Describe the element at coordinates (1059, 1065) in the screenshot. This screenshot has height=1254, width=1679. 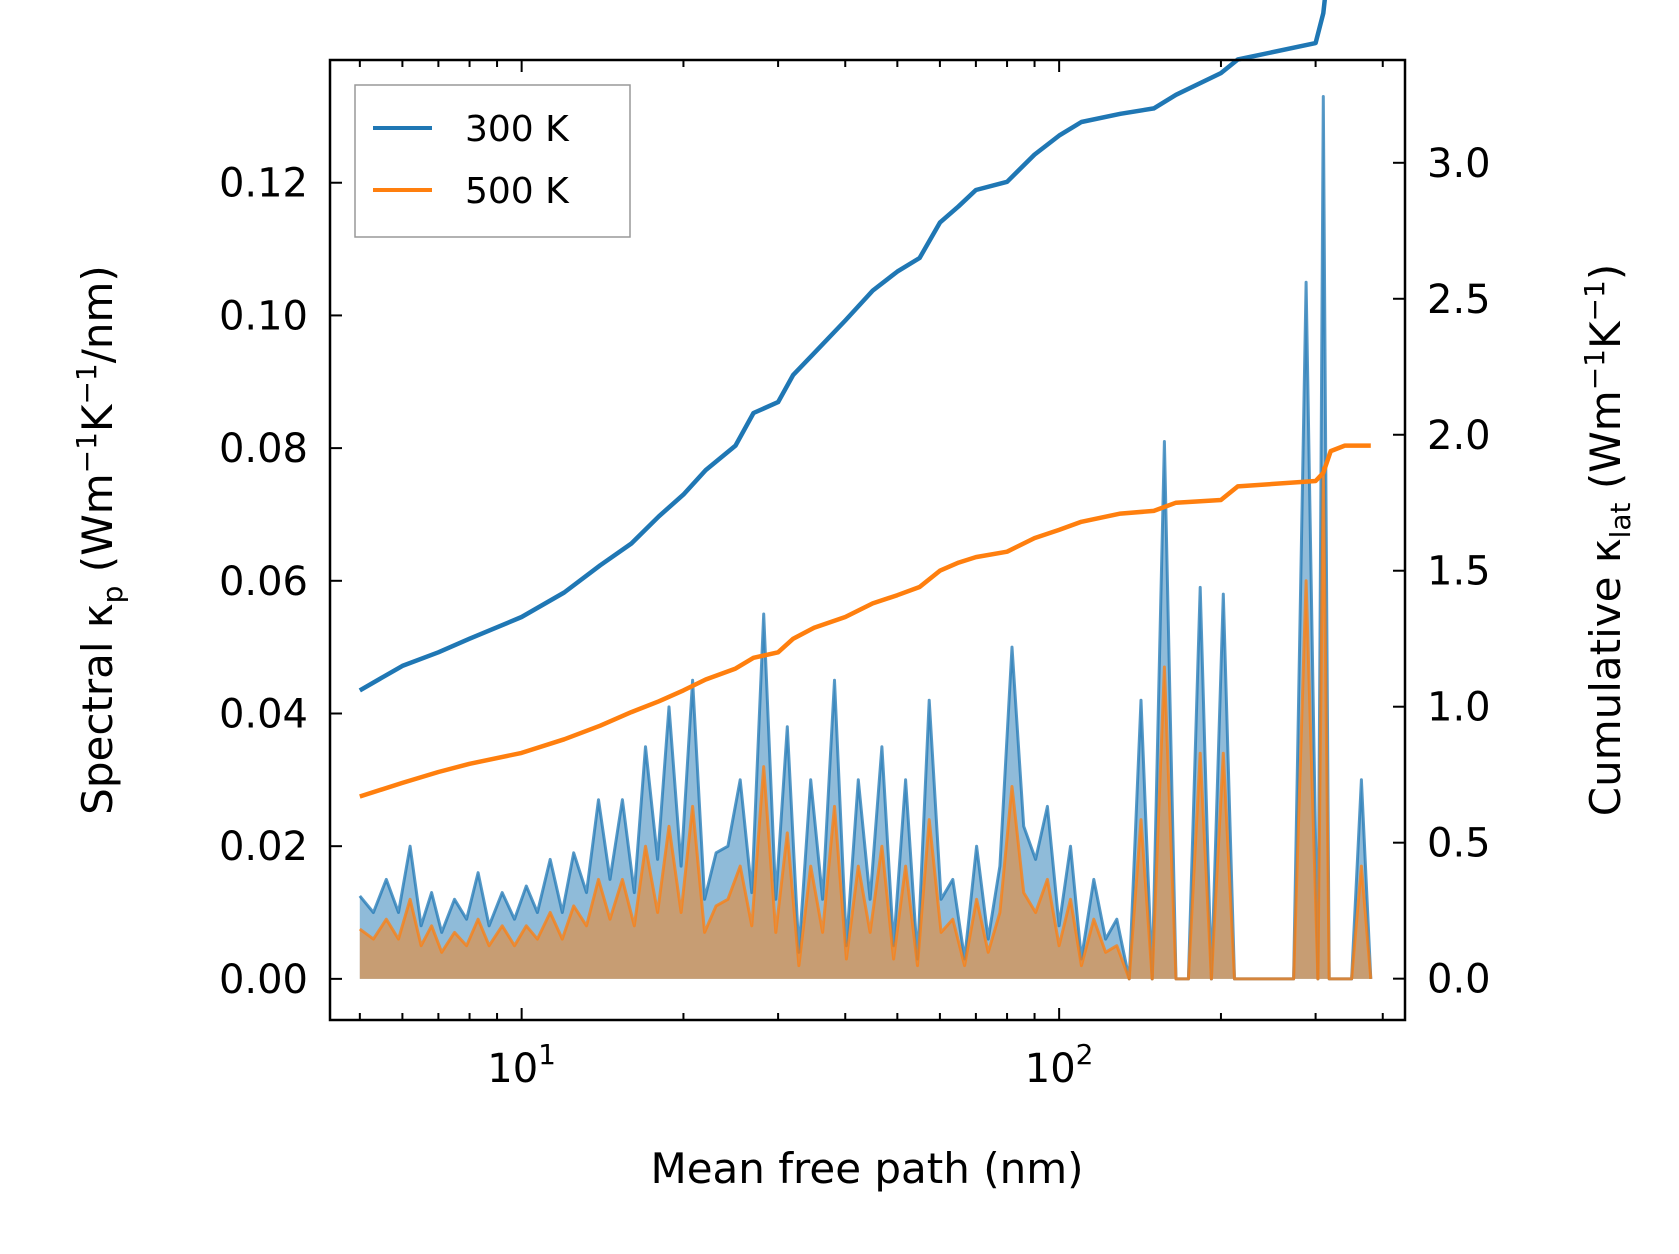
I see `x-tick-label: 10²` at that location.